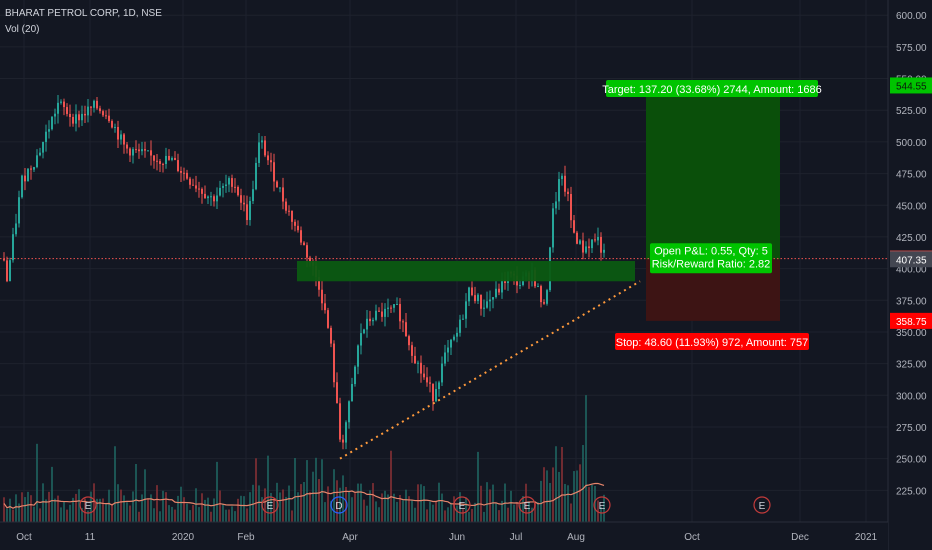  I want to click on trend-line, so click(490, 370).